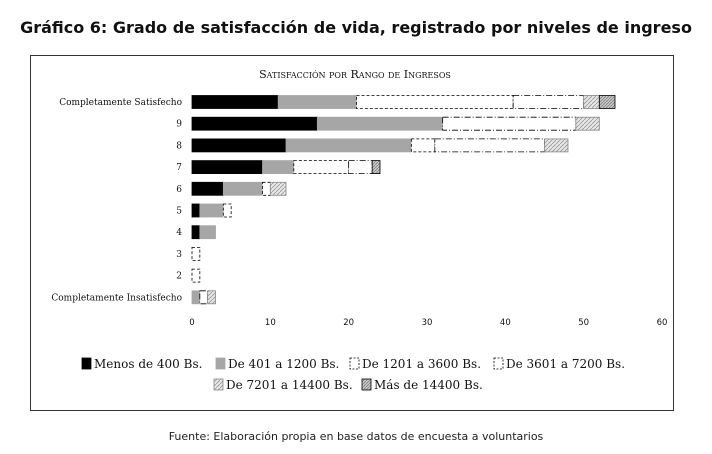 This screenshot has width=712, height=454. What do you see at coordinates (289, 385) in the screenshot?
I see `legend-label: De 7201 a 14400 Bs.` at bounding box center [289, 385].